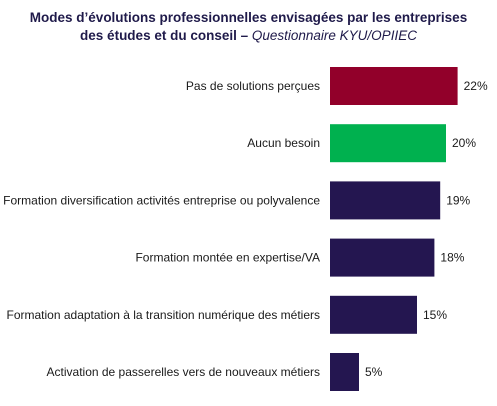  I want to click on value-label-1: 20%, so click(464, 143).